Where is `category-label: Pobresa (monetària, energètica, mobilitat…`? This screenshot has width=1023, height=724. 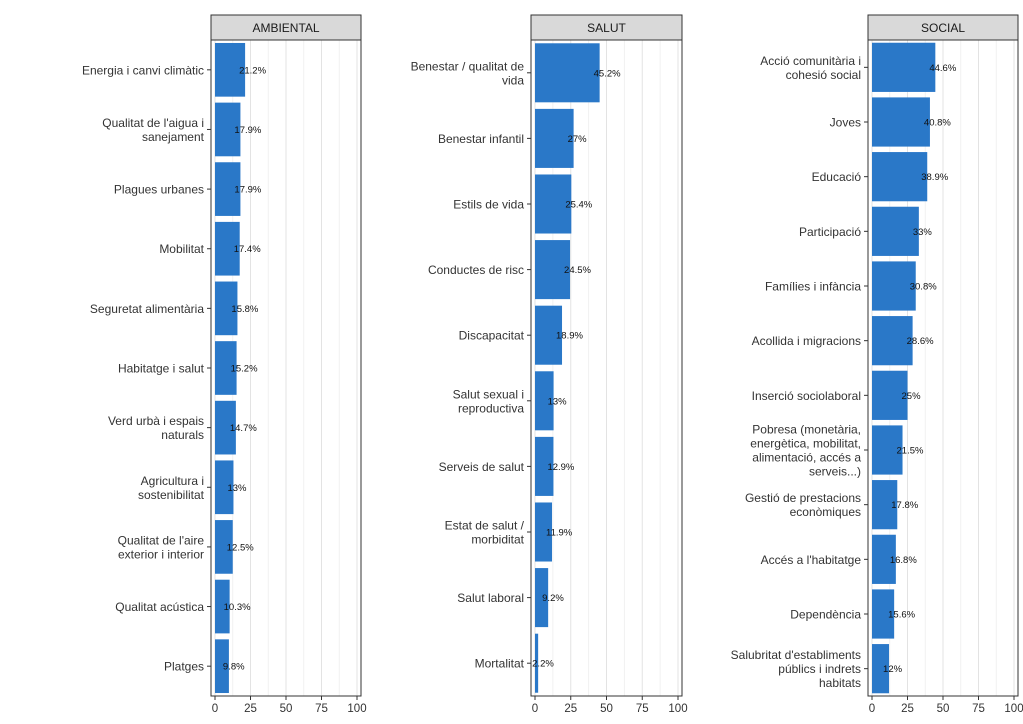 category-label: Pobresa (monetària, energètica, mobilitat… is located at coordinates (805, 451).